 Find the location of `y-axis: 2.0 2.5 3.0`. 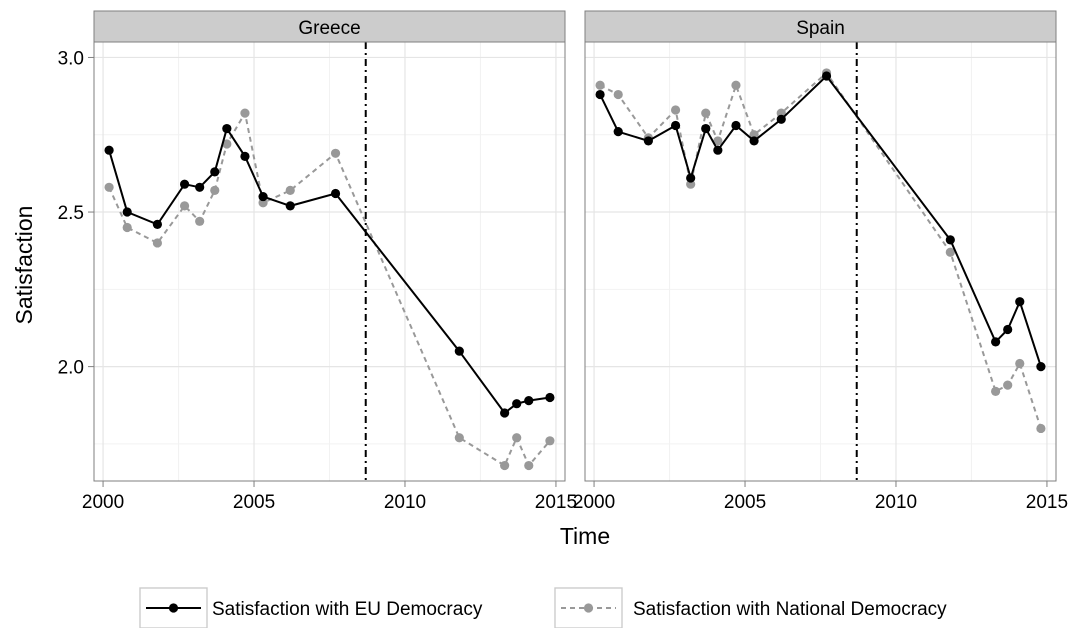

y-axis: 2.0 2.5 3.0 is located at coordinates (76, 213).